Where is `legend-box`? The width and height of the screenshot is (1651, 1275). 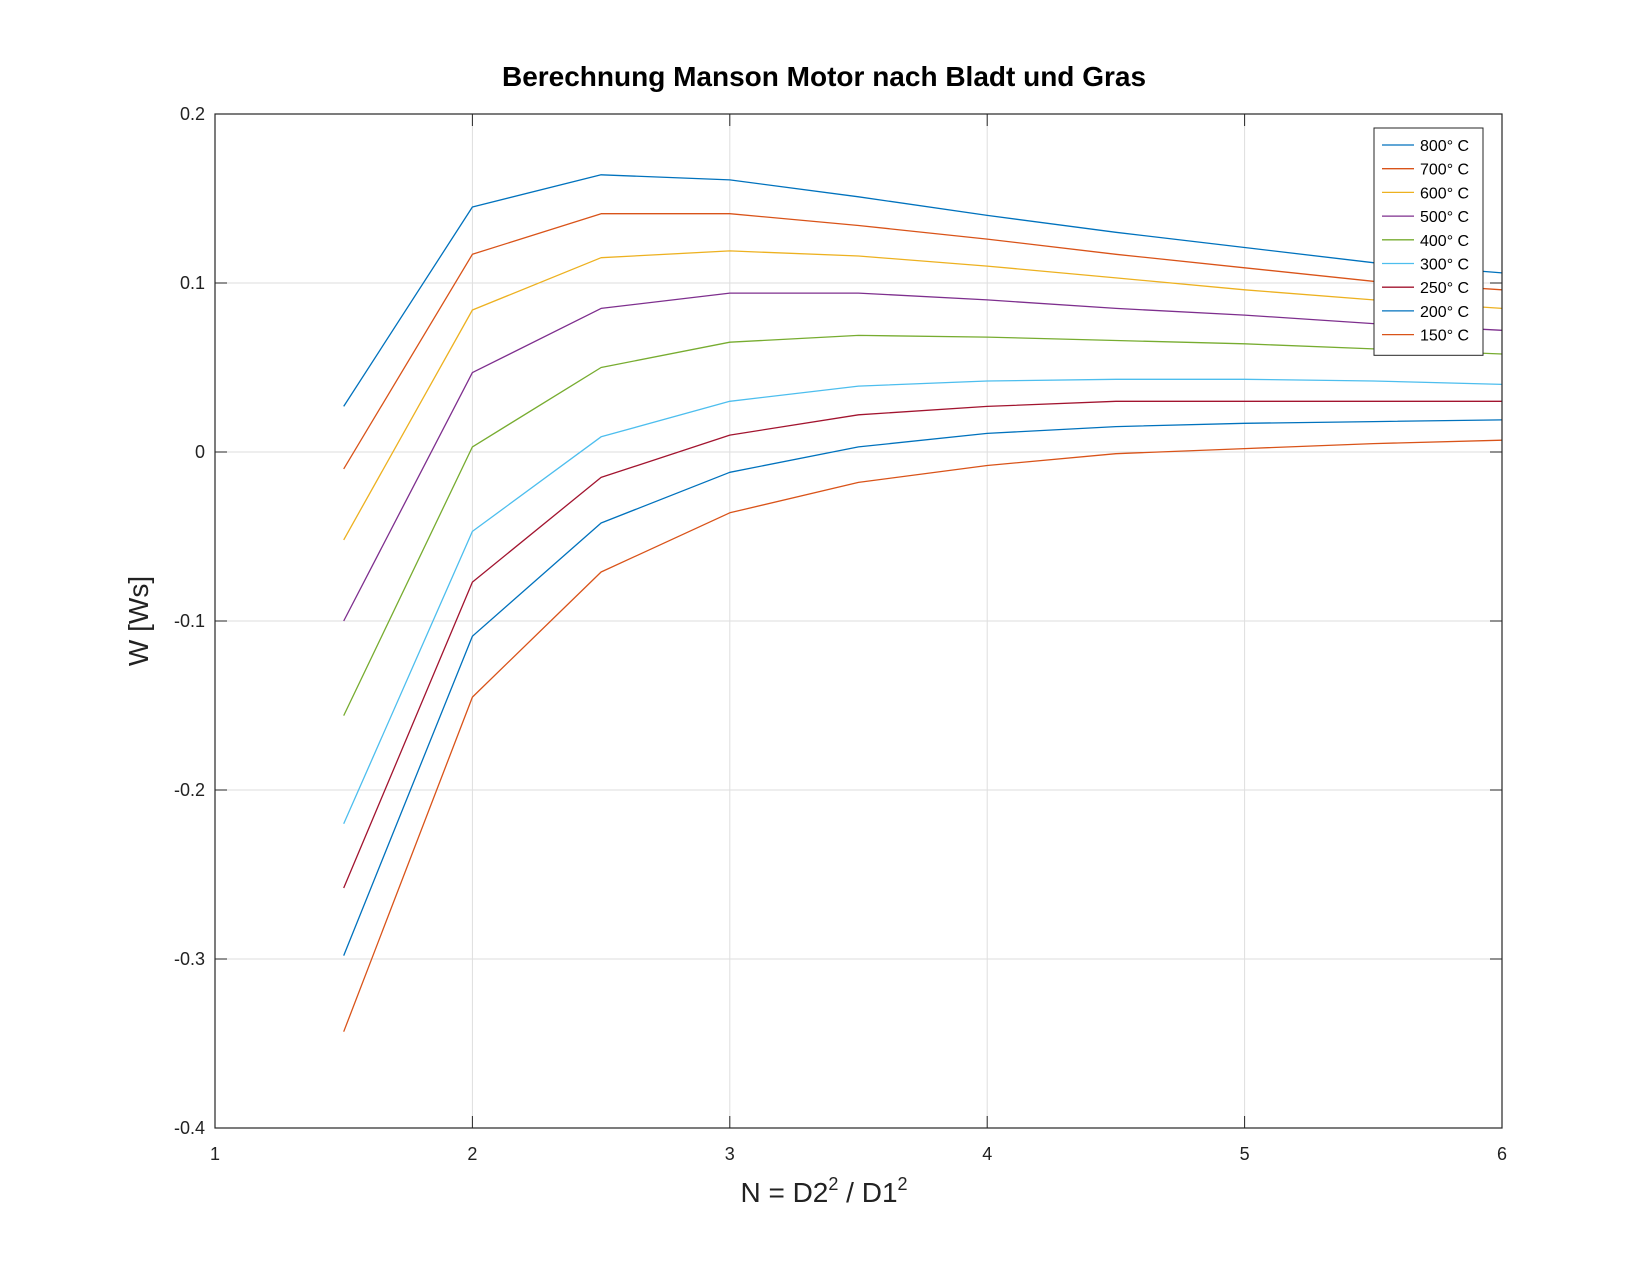
legend-box is located at coordinates (1428, 241).